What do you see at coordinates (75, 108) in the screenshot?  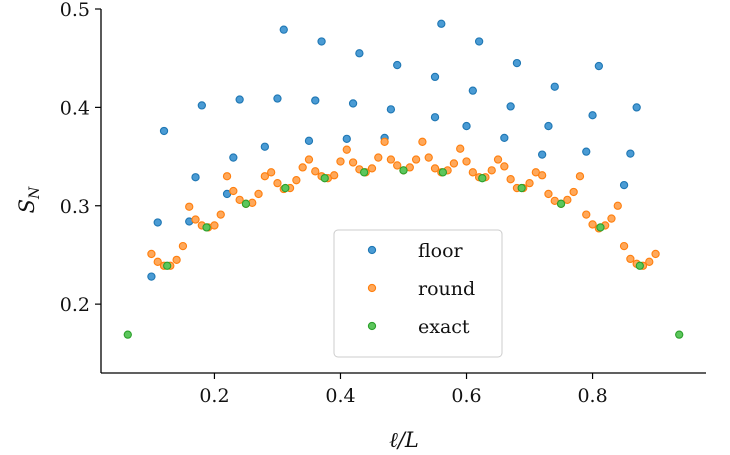 I see `y-tick-label: 0.4` at bounding box center [75, 108].